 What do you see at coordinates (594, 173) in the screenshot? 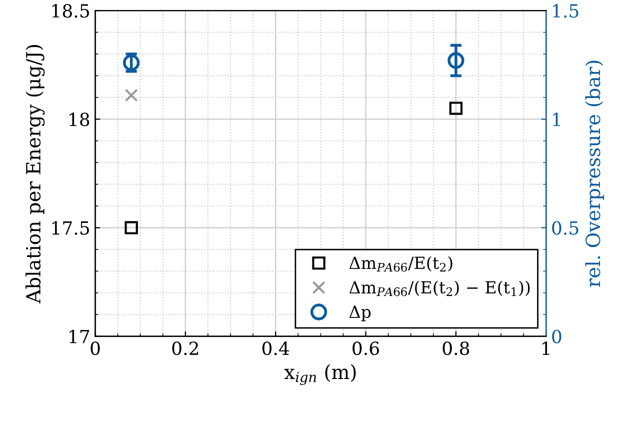
I see `y2-axis-title: rel. Overpressure (bar)` at bounding box center [594, 173].